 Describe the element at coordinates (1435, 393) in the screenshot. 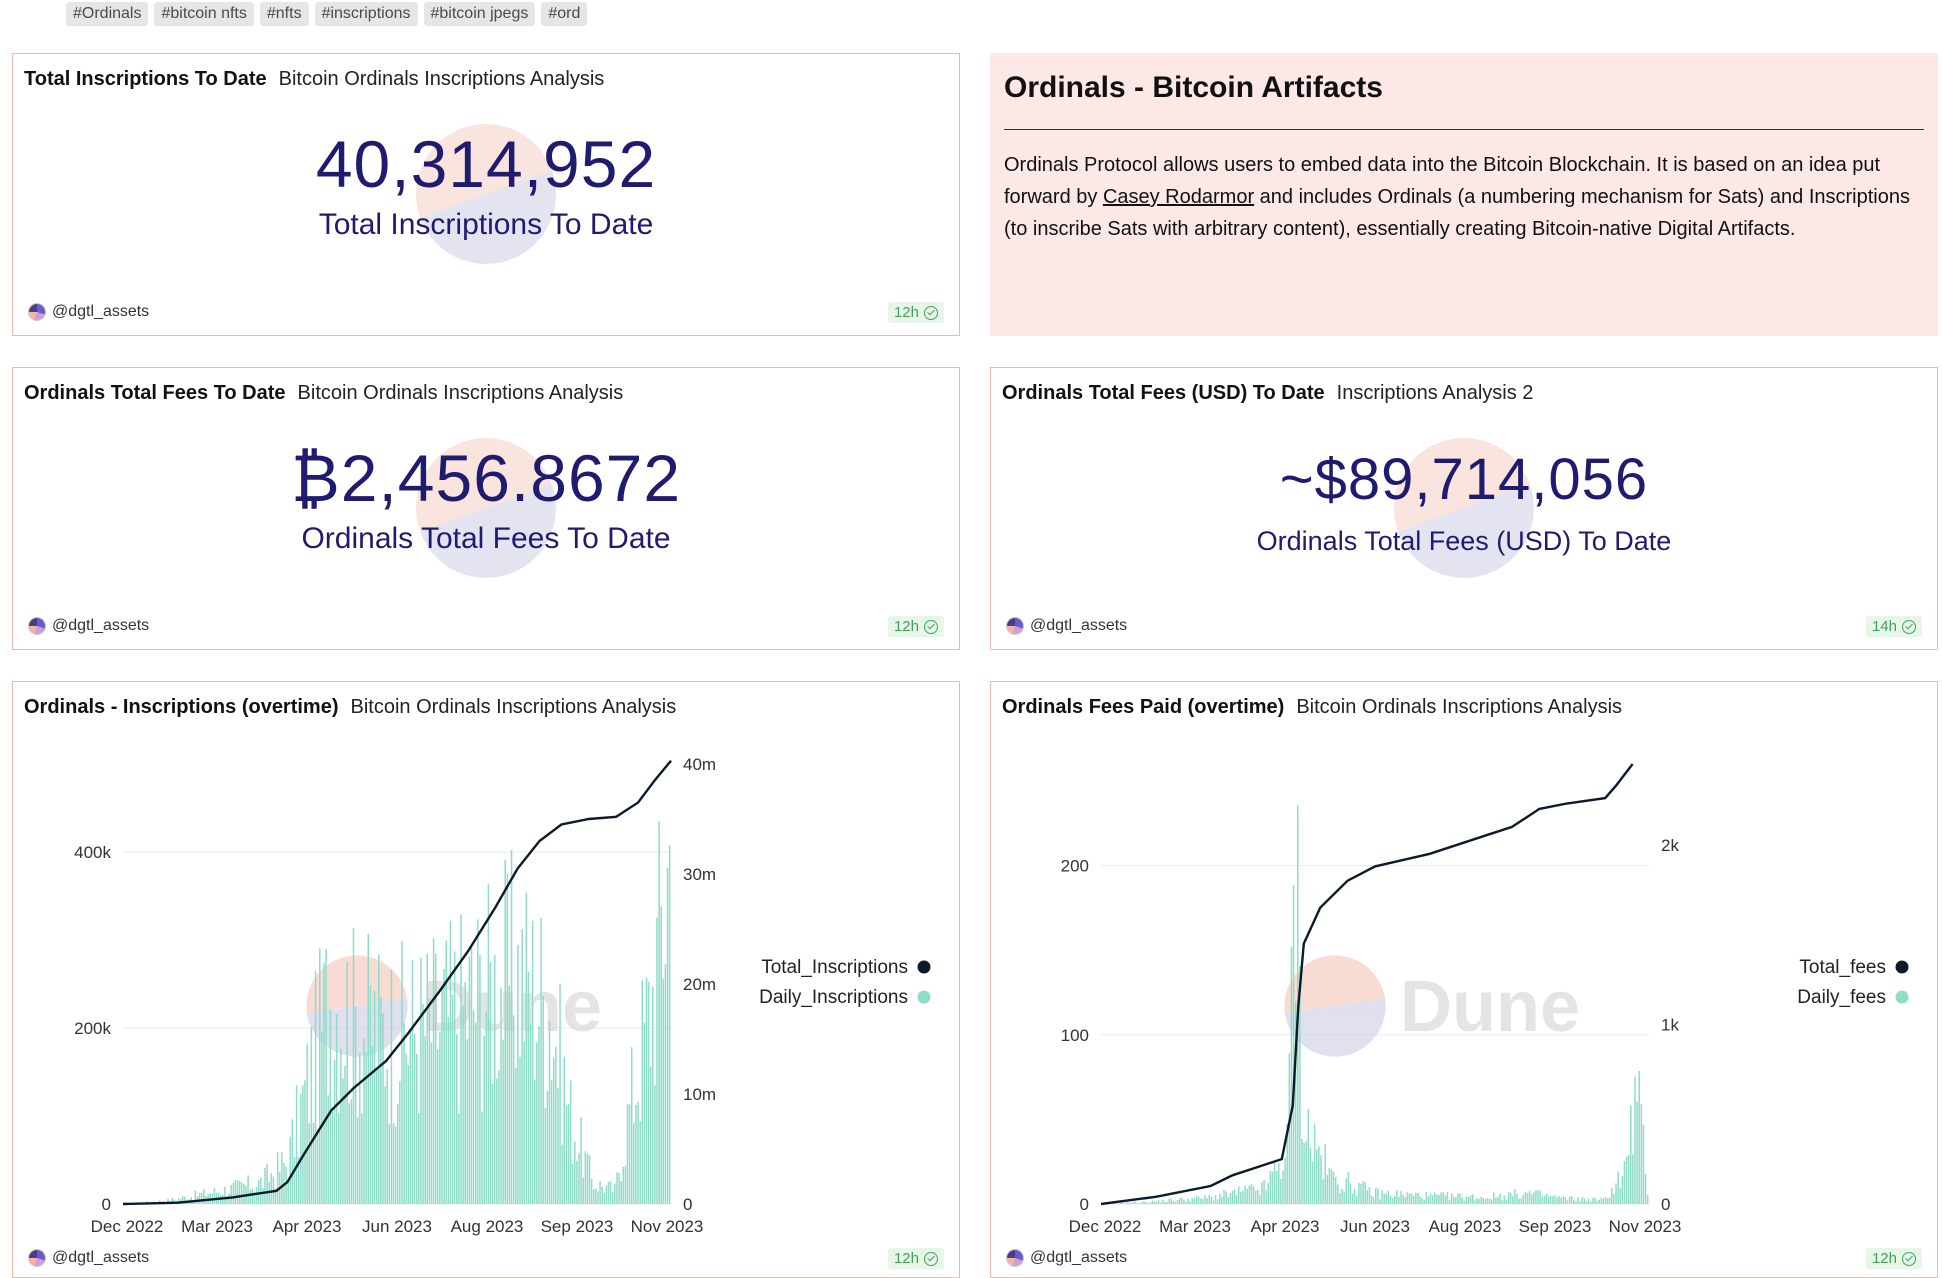

I see `card-title-sub: Inscriptions Analysis 2` at that location.